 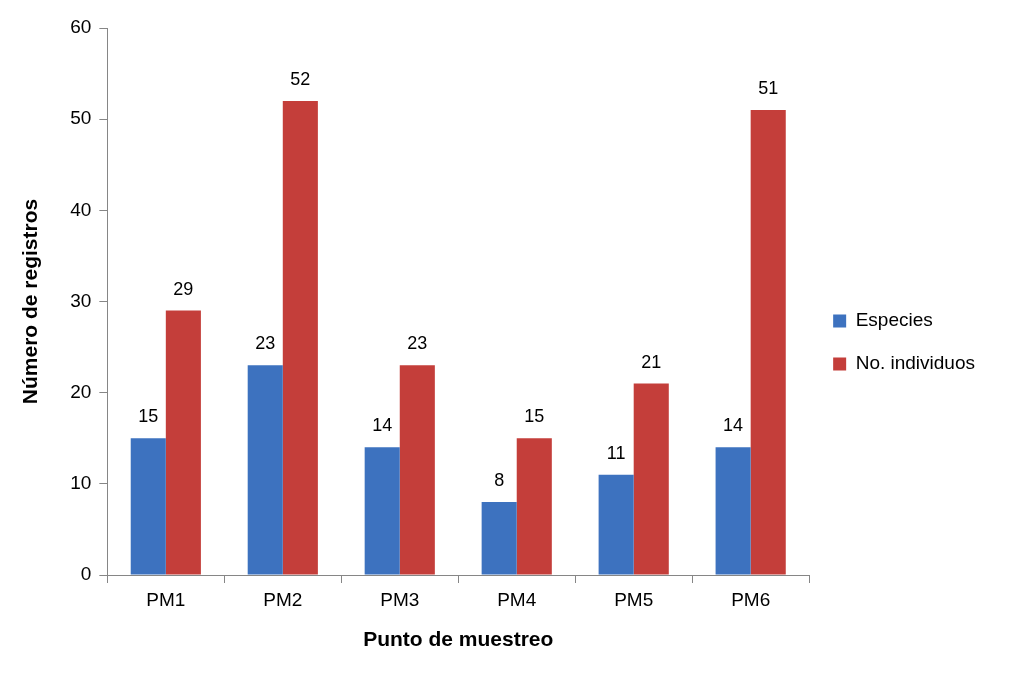 I want to click on data-label: 8, so click(x=499, y=480).